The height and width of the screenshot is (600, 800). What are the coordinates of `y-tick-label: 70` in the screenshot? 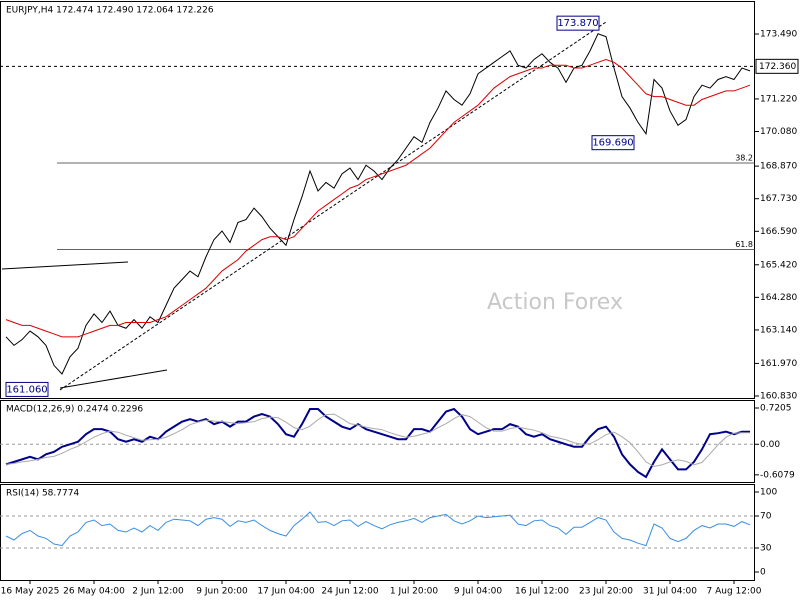 It's located at (766, 517).